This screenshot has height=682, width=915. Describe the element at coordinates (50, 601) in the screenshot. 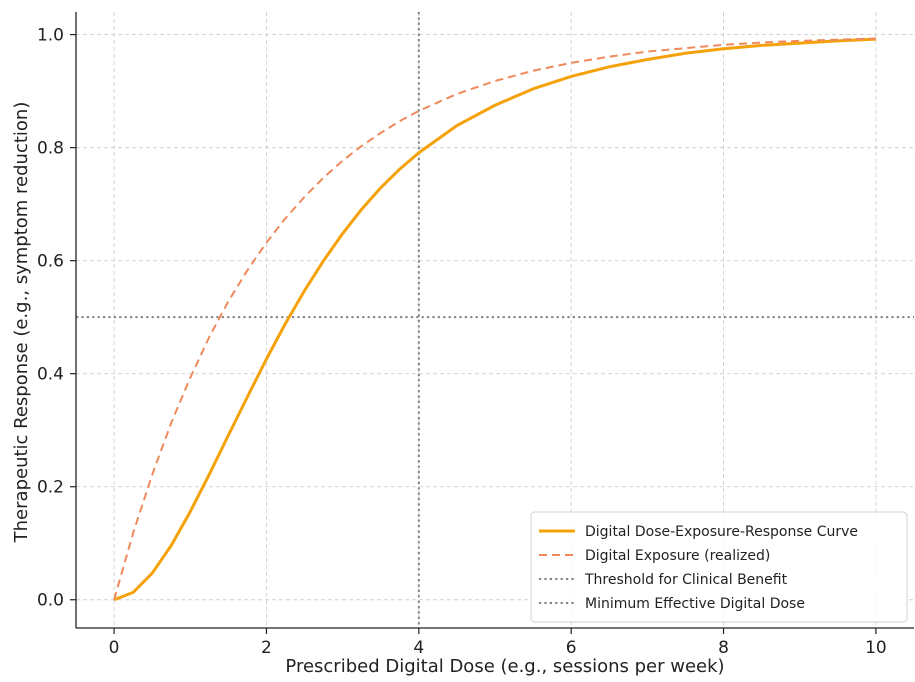

I see `y-tick-label: 0.0` at that location.